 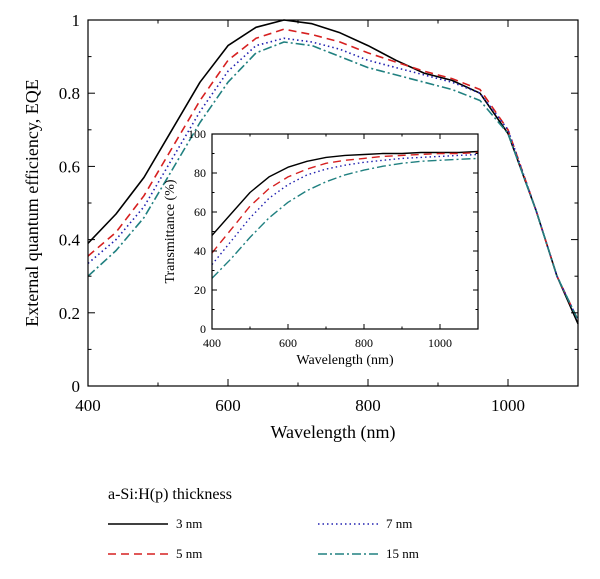 I want to click on legend-item-3nm: 3 nm, so click(x=155, y=524).